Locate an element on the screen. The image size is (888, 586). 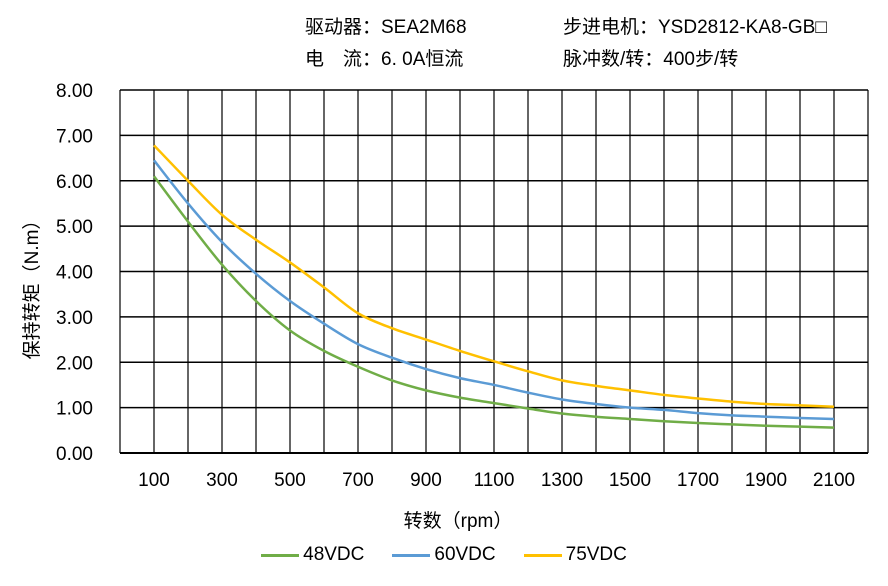
legend: 48VDC 60VDC 75VDC is located at coordinates (444, 555).